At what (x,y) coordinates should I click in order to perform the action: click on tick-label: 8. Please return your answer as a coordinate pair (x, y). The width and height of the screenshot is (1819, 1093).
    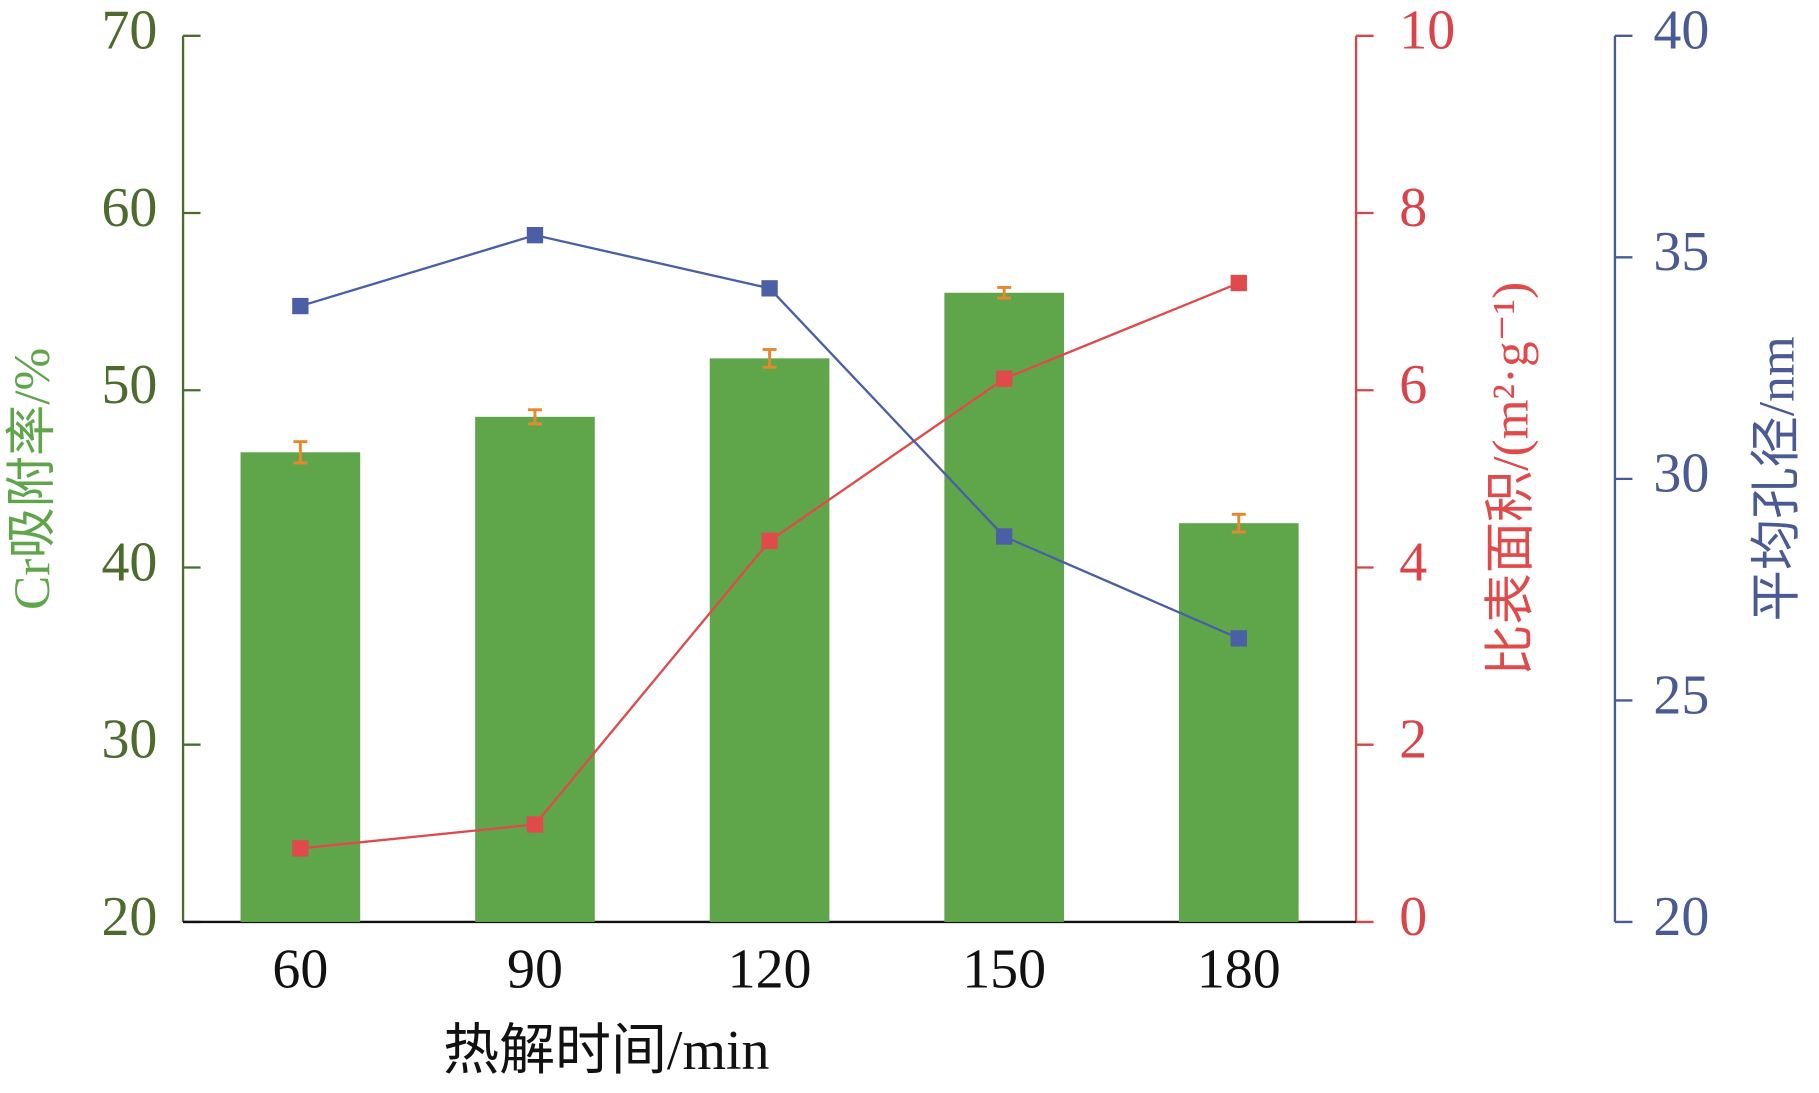
    Looking at the image, I should click on (1413, 208).